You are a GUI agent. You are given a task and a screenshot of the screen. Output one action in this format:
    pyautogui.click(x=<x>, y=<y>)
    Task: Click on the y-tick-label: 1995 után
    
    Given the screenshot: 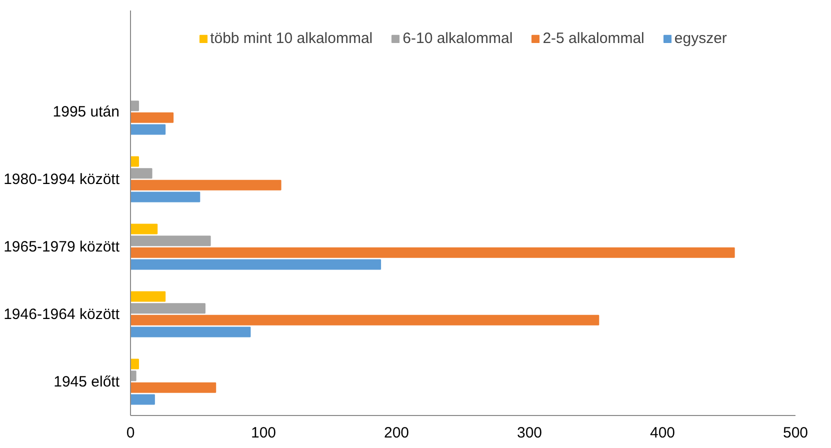 What is the action you would take?
    pyautogui.click(x=86, y=111)
    